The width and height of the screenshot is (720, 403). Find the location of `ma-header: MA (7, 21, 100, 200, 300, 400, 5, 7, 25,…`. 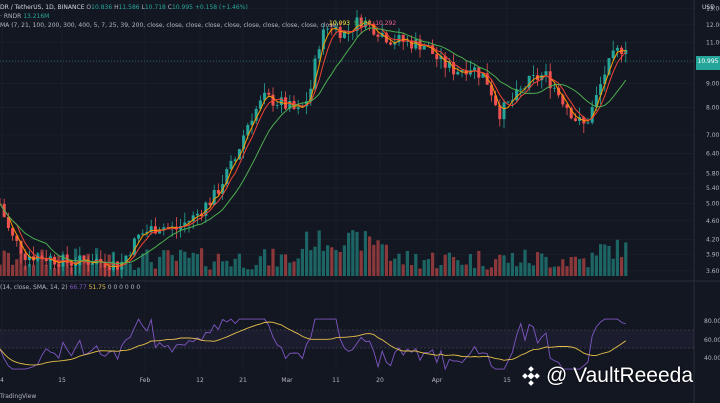

ma-header: MA (7, 21, 100, 200, 300, 400, 5, 7, 25,… is located at coordinates (169, 26).